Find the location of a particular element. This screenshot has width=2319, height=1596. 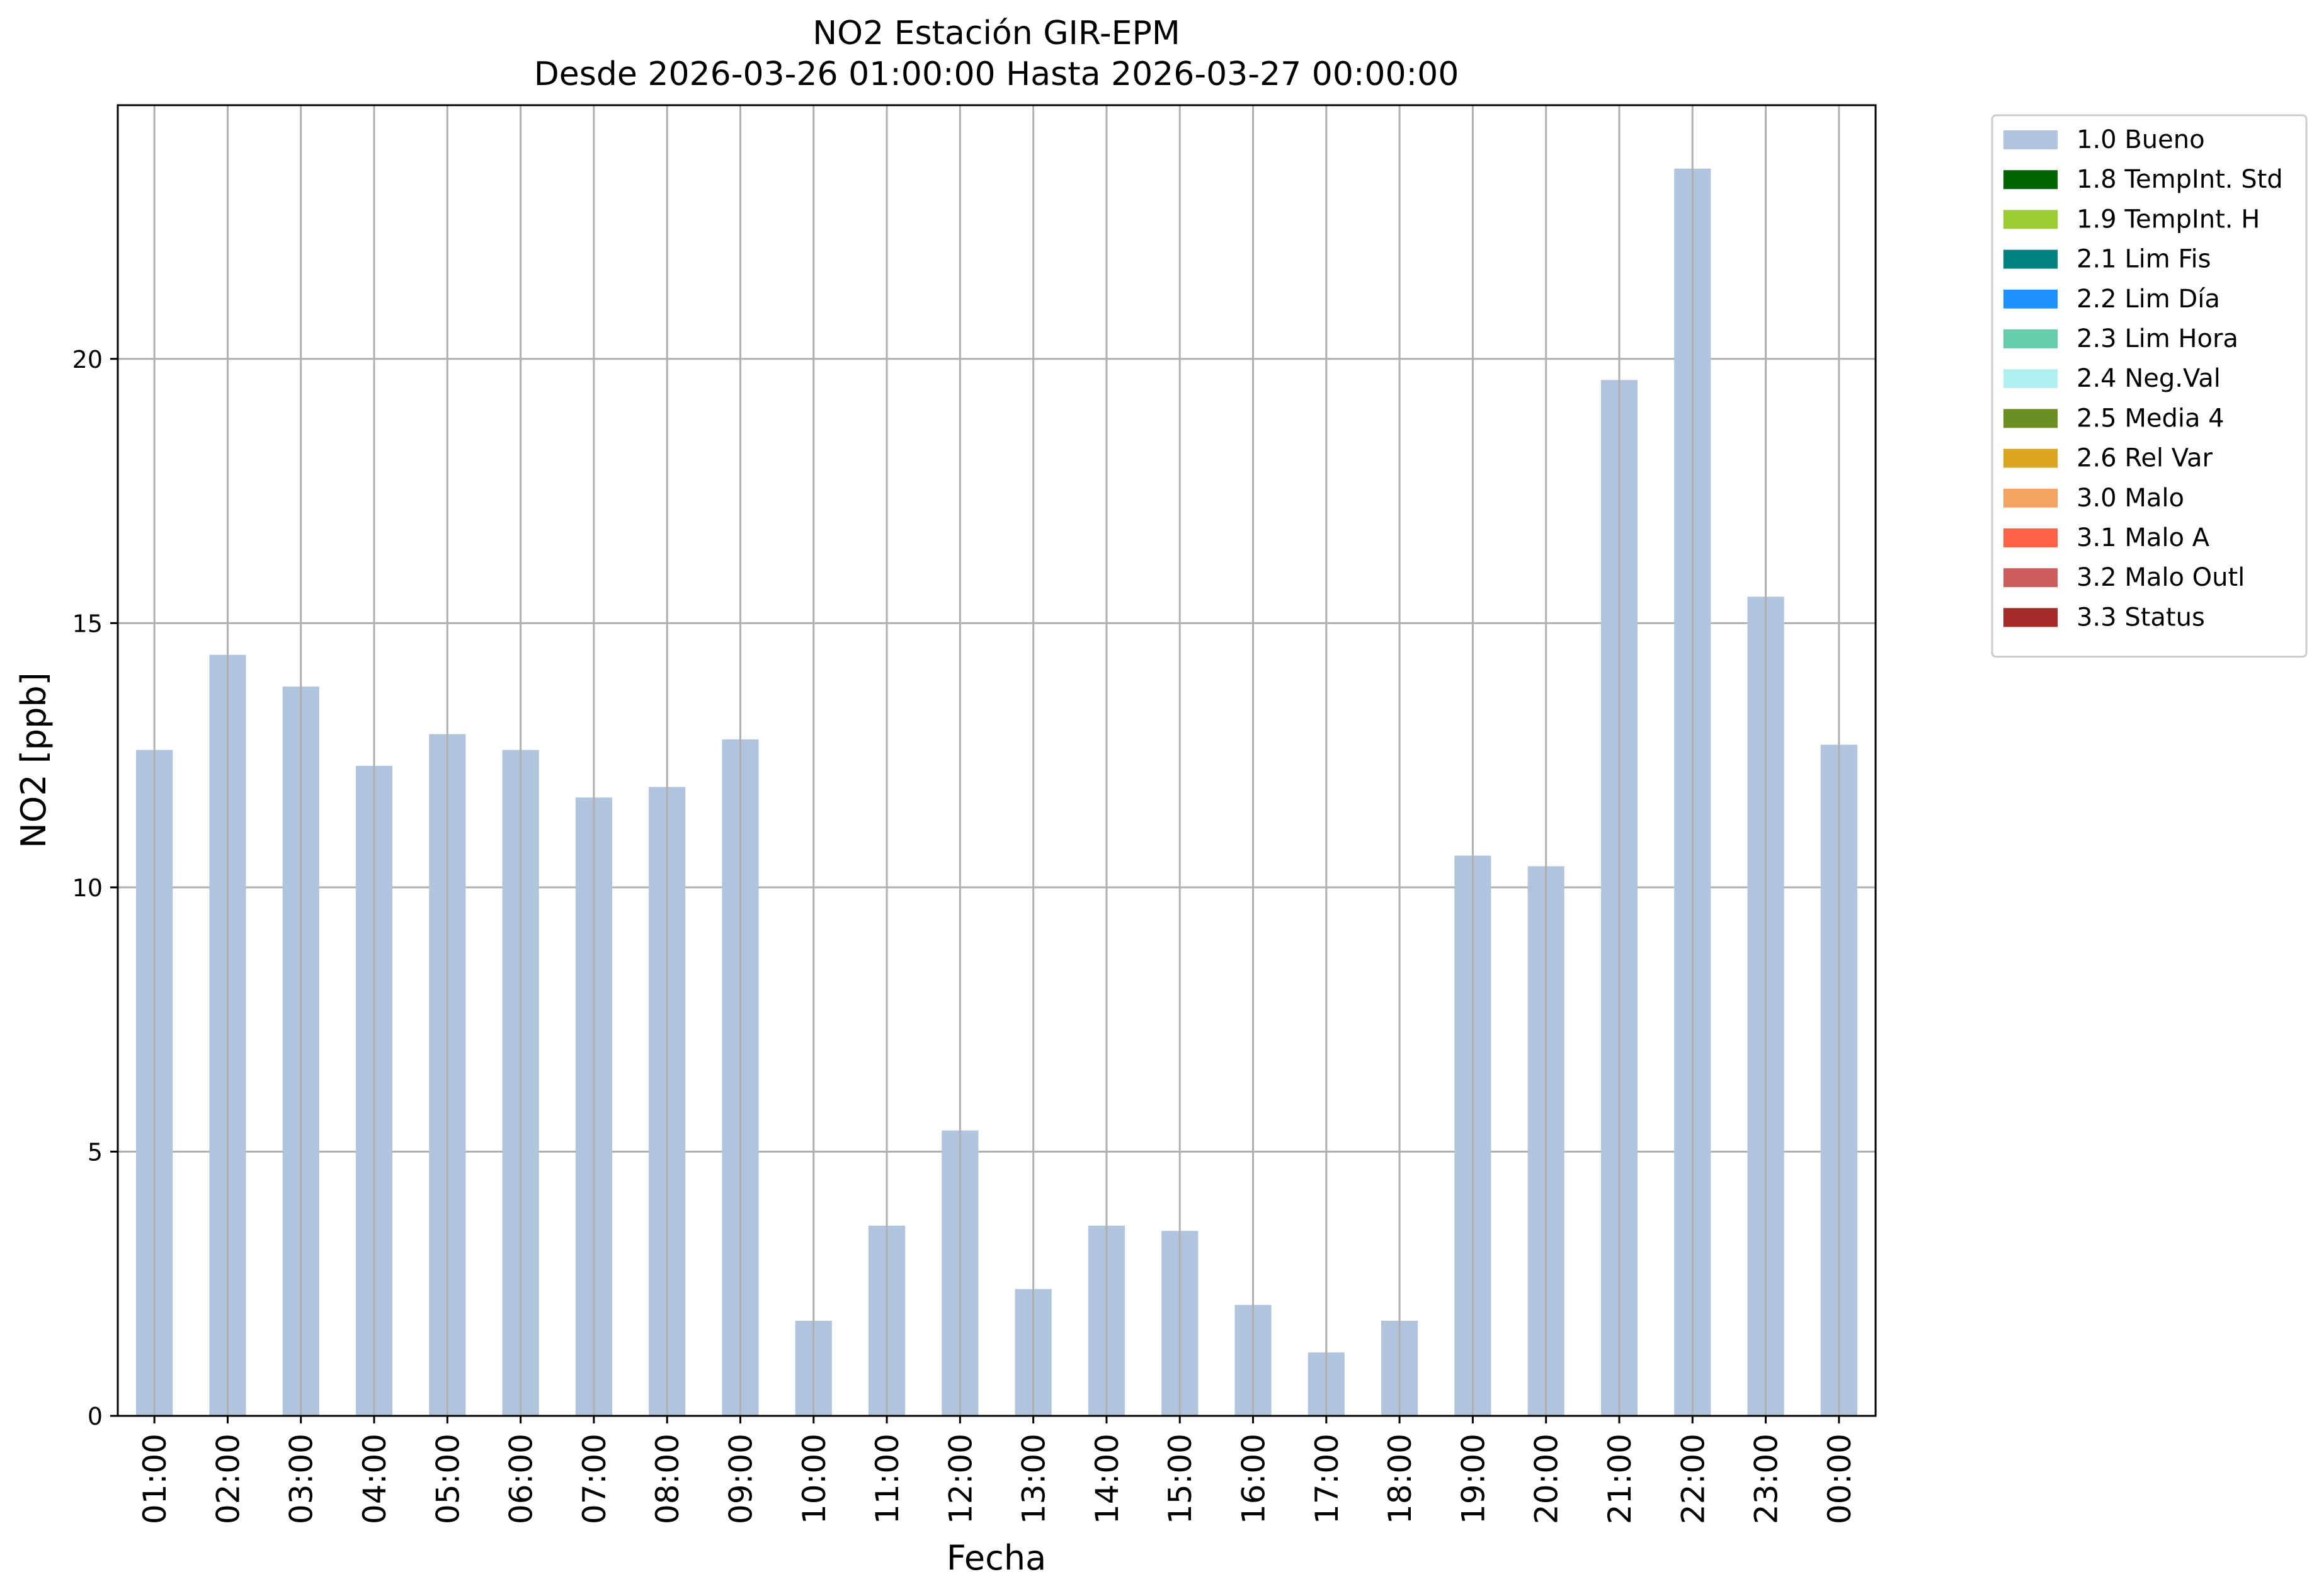

chart-title: NO2 Estación GIR-EPM is located at coordinates (996, 33).